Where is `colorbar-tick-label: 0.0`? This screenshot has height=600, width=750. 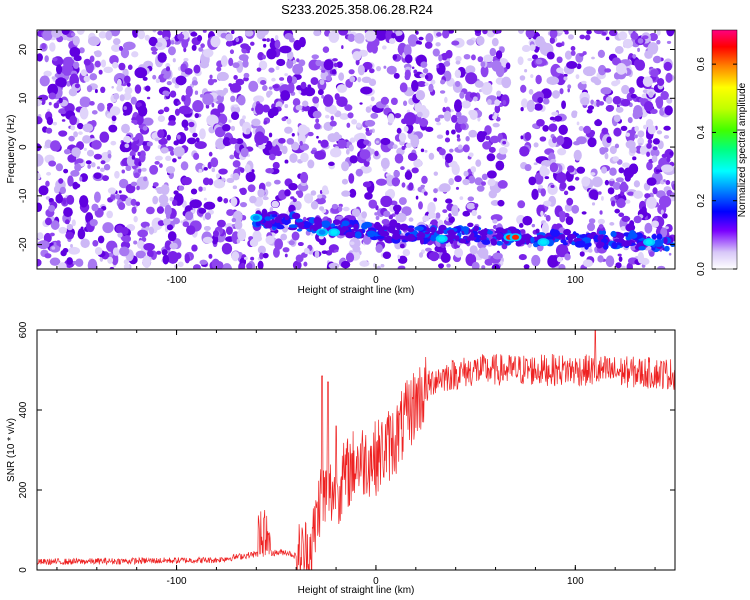 colorbar-tick-label: 0.0 is located at coordinates (701, 269).